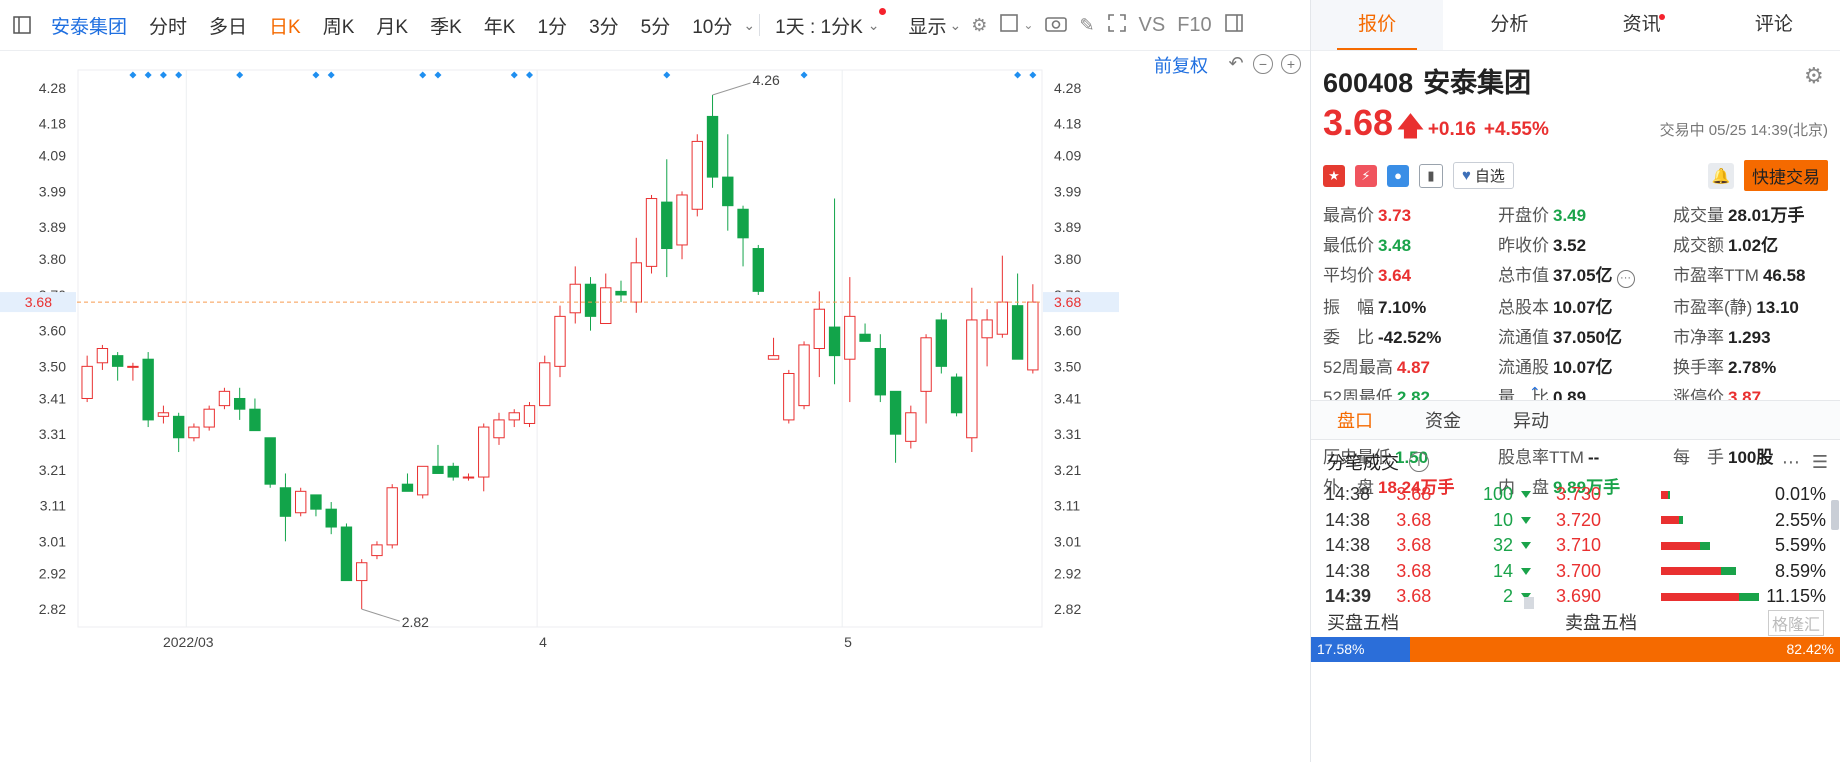 The width and height of the screenshot is (1840, 762). Describe the element at coordinates (1348, 570) in the screenshot. I see `trade-time: 14:38` at that location.